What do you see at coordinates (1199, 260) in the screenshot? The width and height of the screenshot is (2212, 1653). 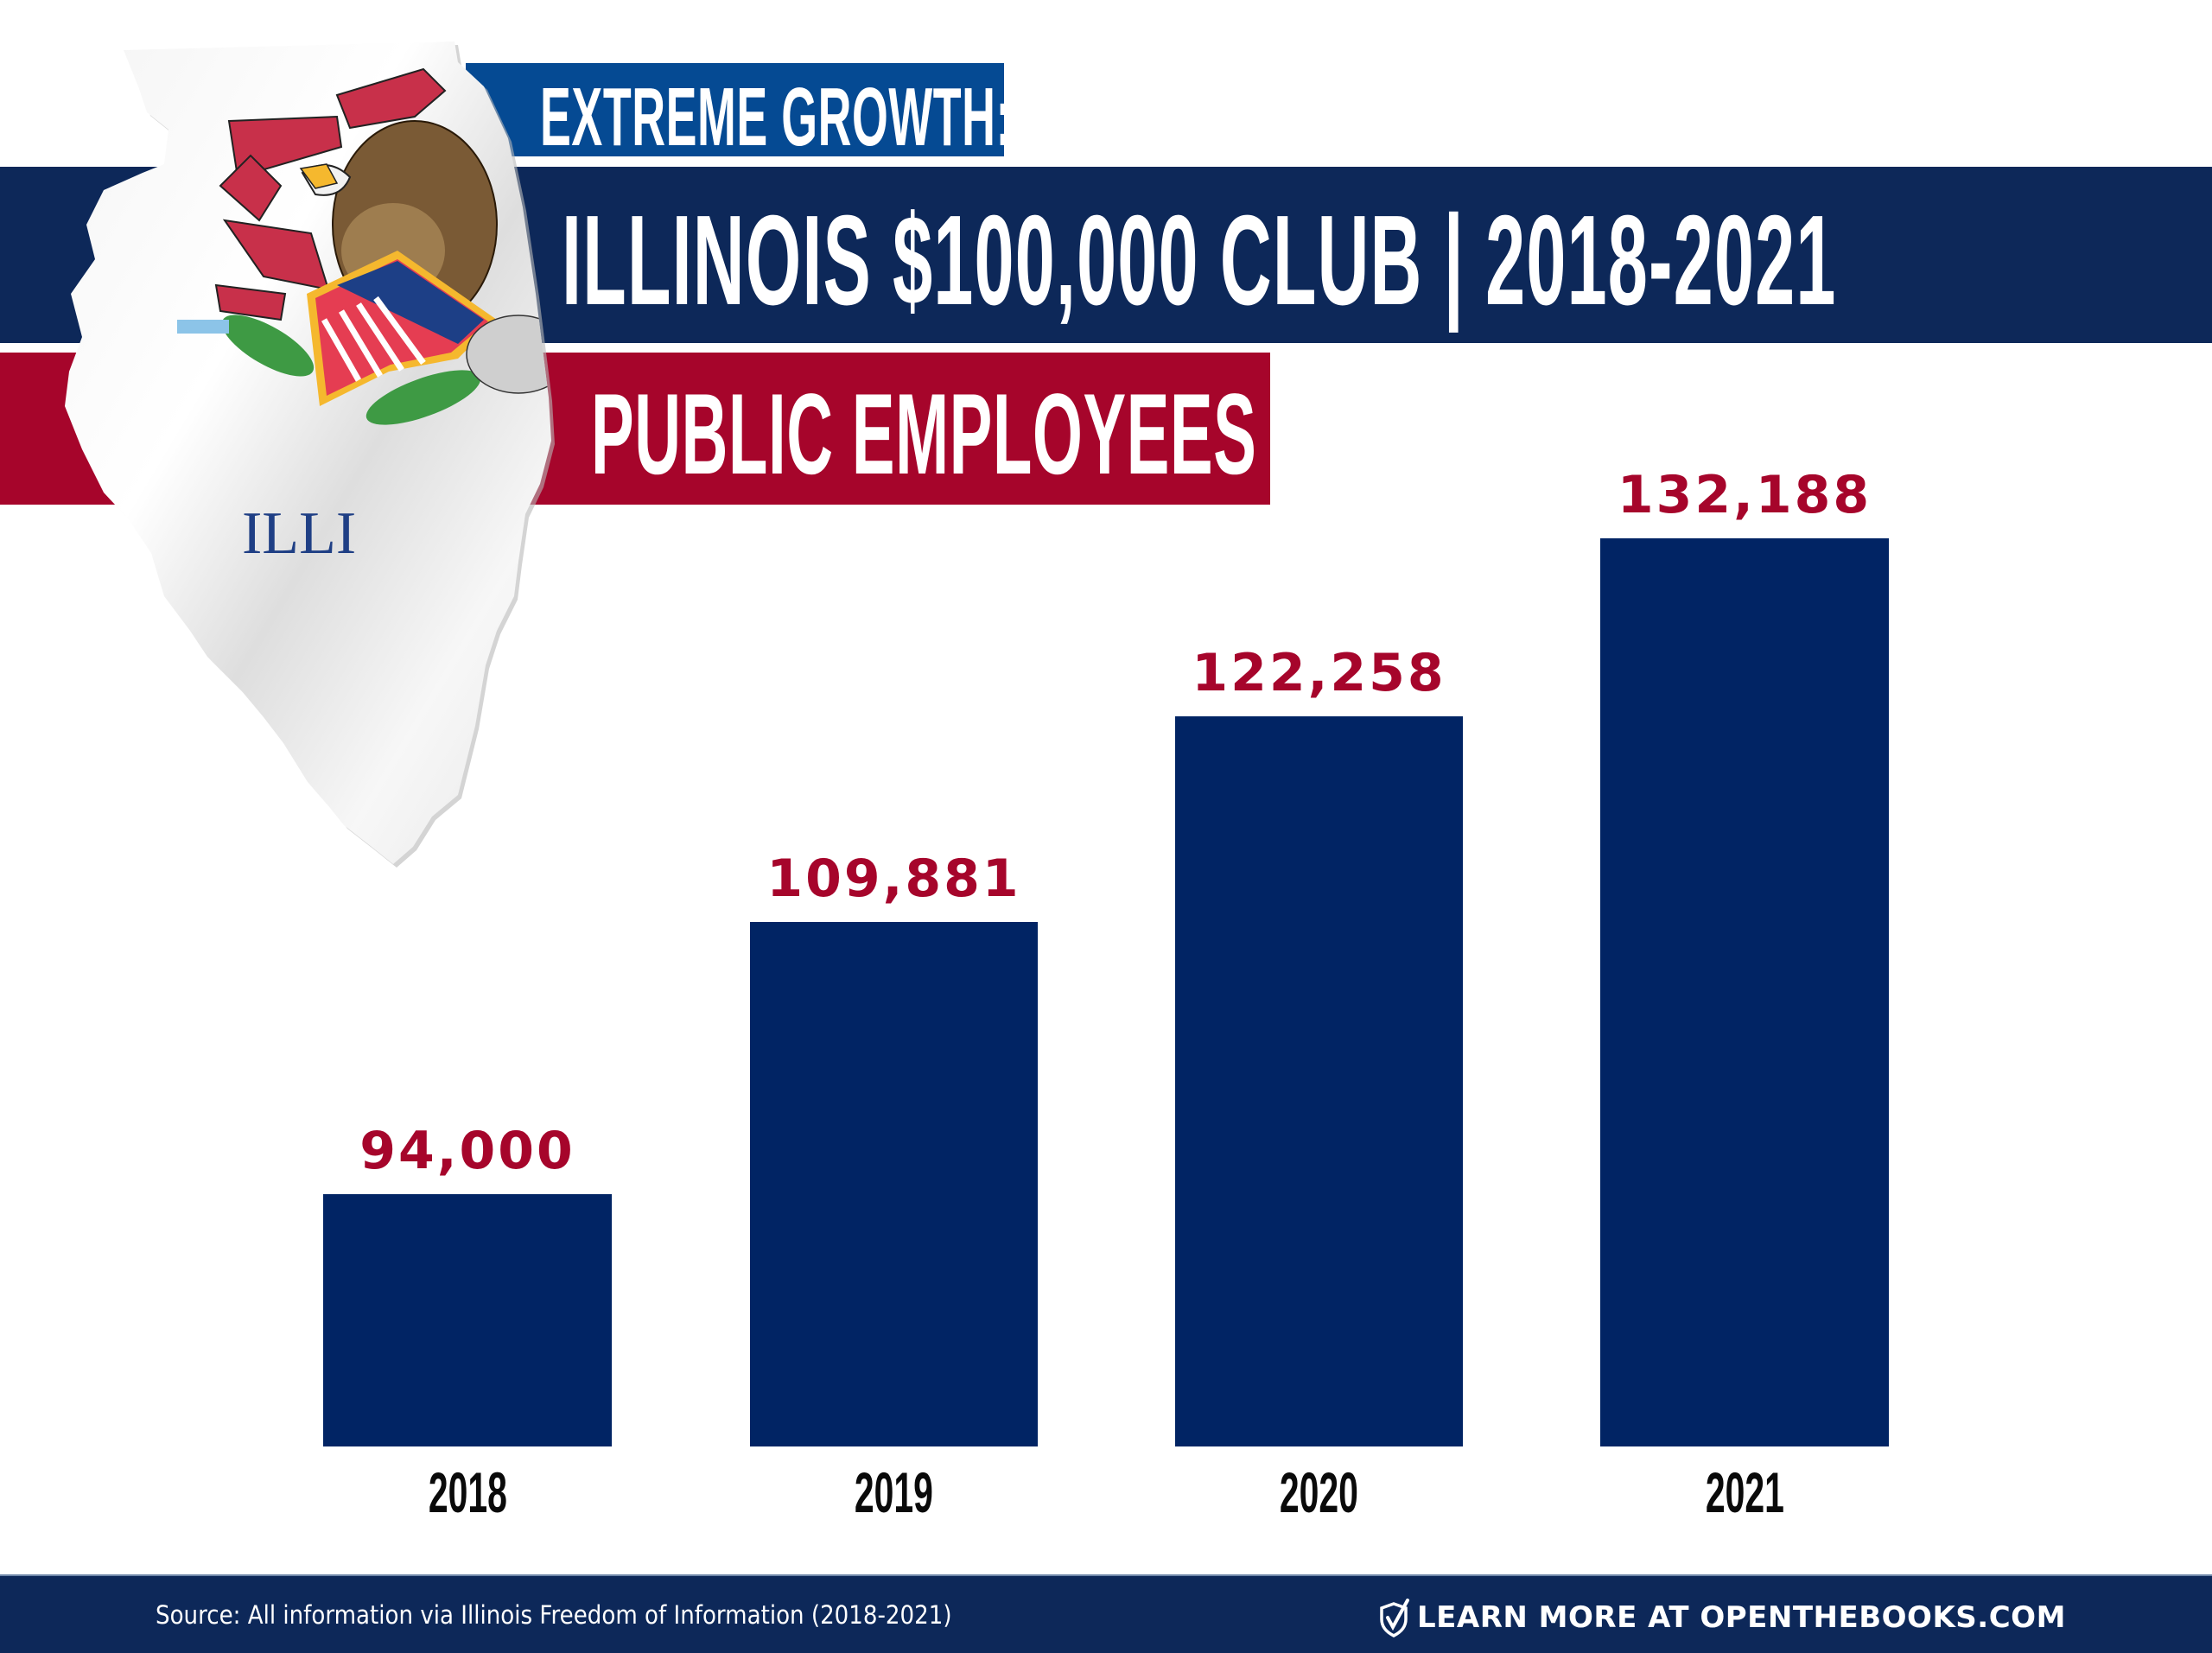 I see `page-title: ILLINOIS $100,000 CLUB | 2018-2021` at bounding box center [1199, 260].